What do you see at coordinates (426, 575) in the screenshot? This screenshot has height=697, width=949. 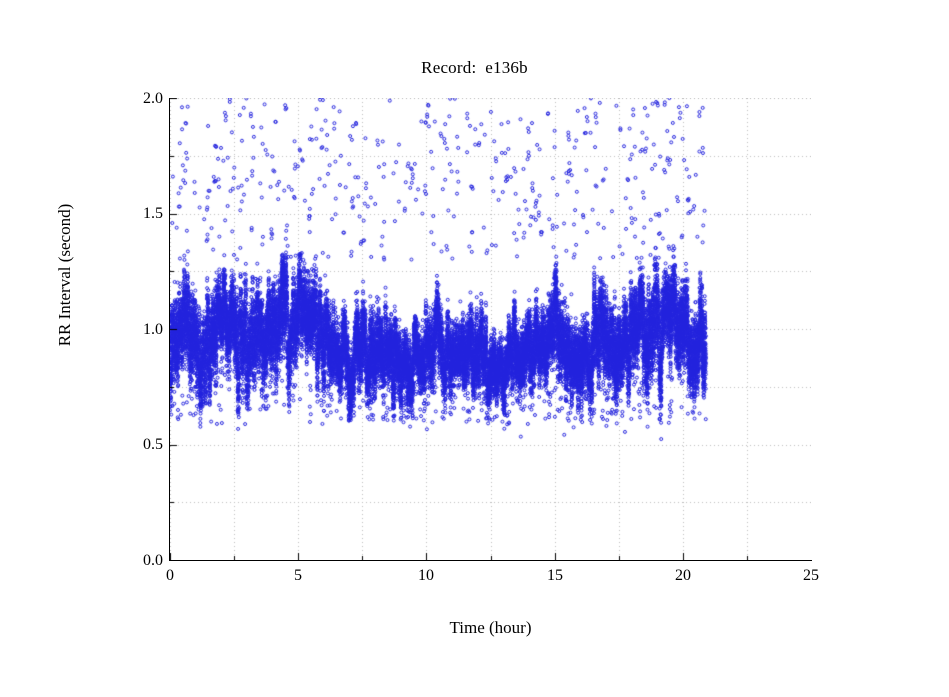 I see `x-tick-label-10: 10` at bounding box center [426, 575].